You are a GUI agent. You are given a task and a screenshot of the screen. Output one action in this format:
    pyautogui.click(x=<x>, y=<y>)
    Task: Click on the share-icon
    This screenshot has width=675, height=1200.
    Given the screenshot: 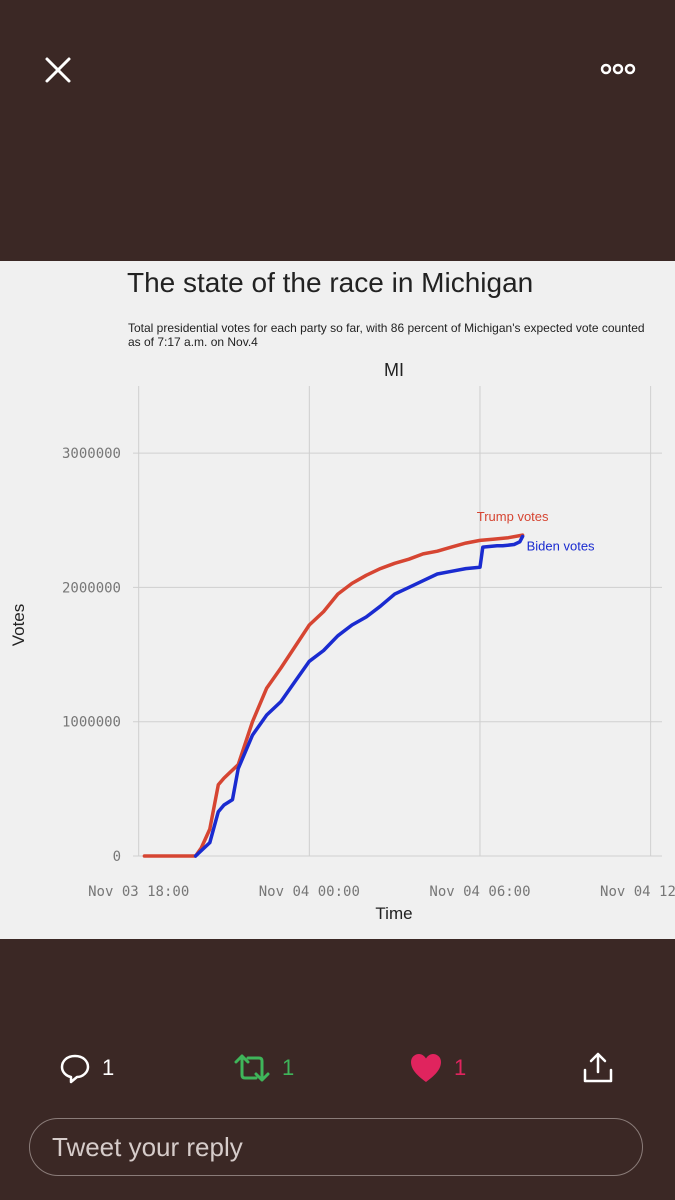 What is the action you would take?
    pyautogui.click(x=598, y=1067)
    